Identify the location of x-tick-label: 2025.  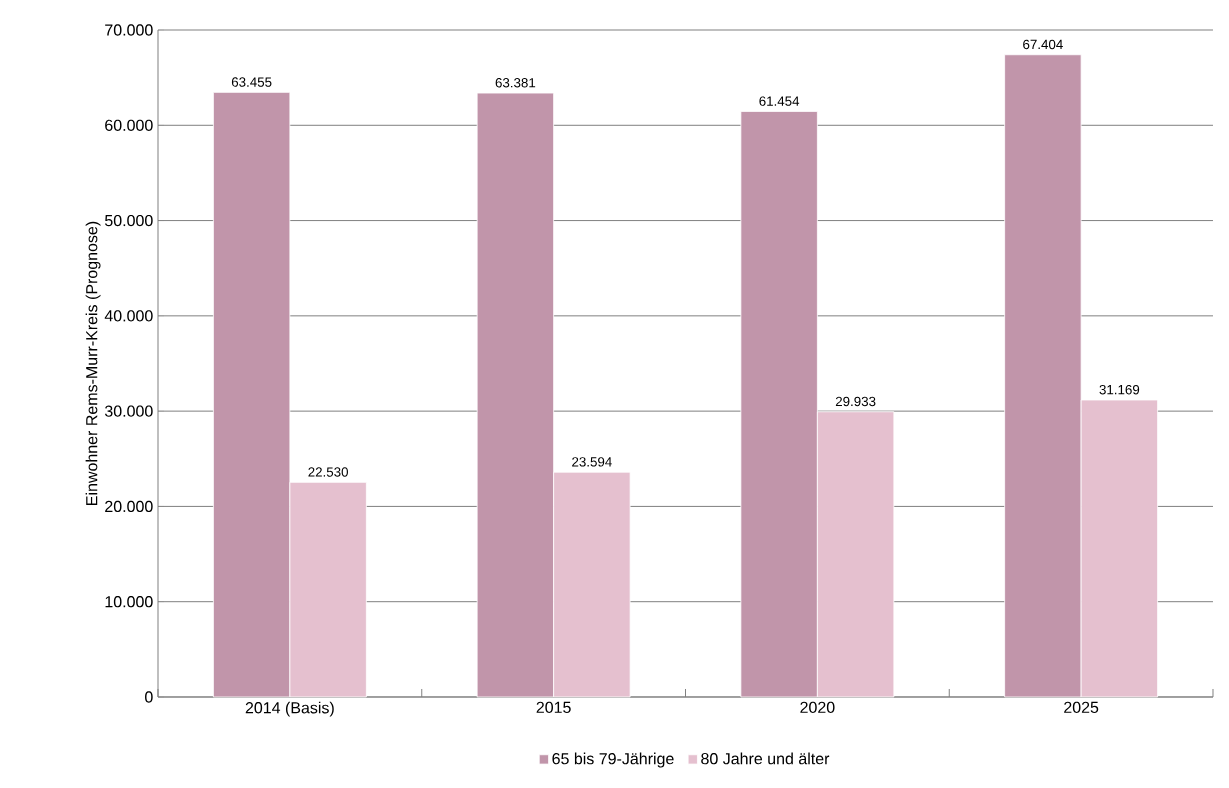
(1081, 707).